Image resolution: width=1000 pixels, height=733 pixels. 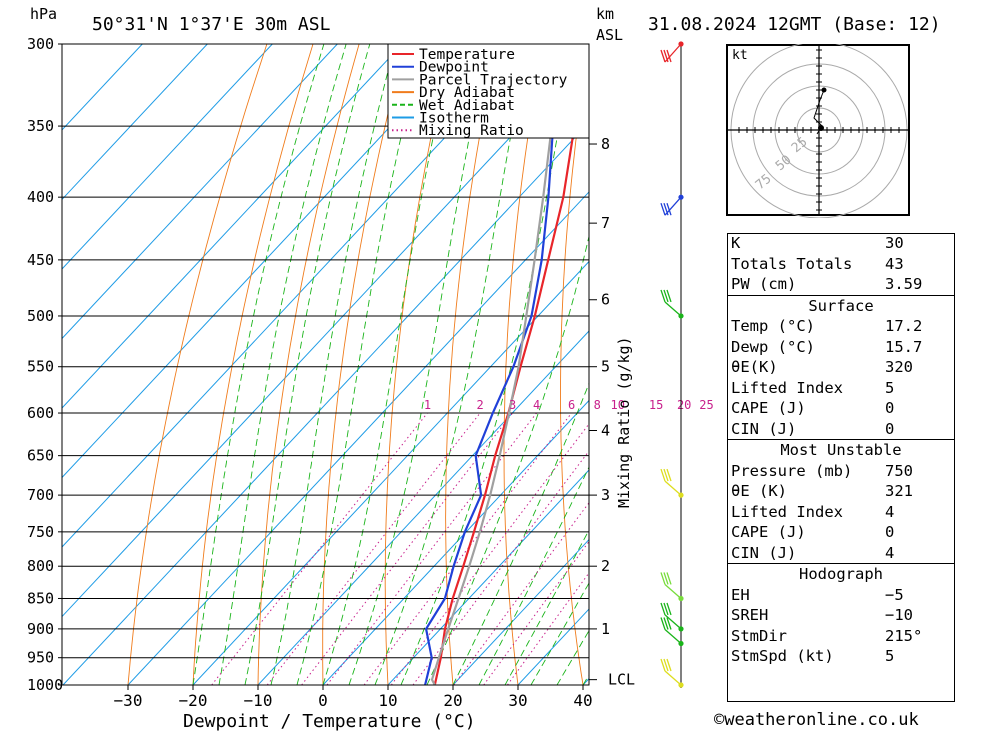 I want to click on index-value: 15.7, so click(x=904, y=346).